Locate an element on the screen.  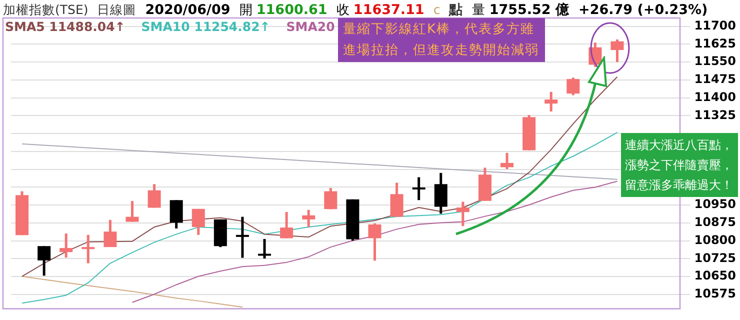
y-tick-label: 11700 is located at coordinates (715, 25).